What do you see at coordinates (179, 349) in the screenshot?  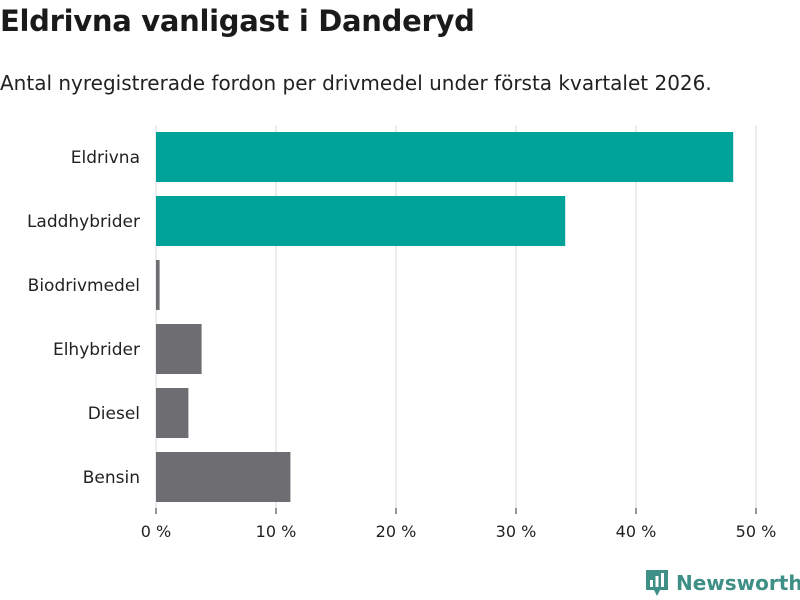 I see `bar-elhybrider` at bounding box center [179, 349].